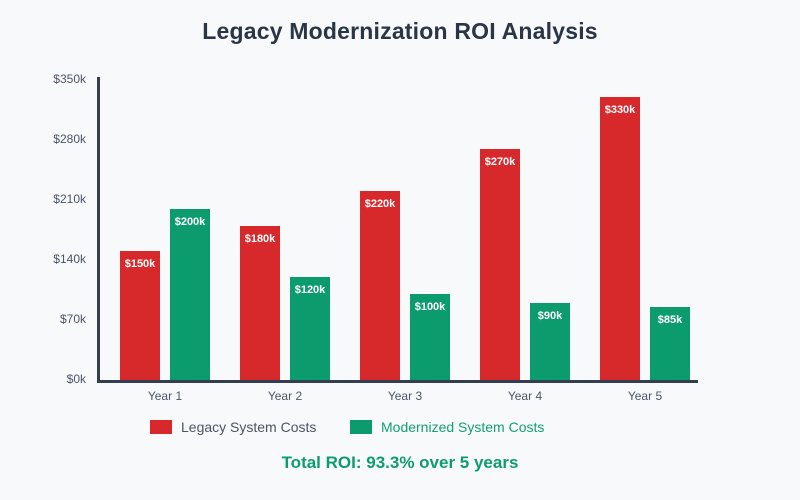 The image size is (800, 500). What do you see at coordinates (310, 290) in the screenshot?
I see `bar-value-label: $120k` at bounding box center [310, 290].